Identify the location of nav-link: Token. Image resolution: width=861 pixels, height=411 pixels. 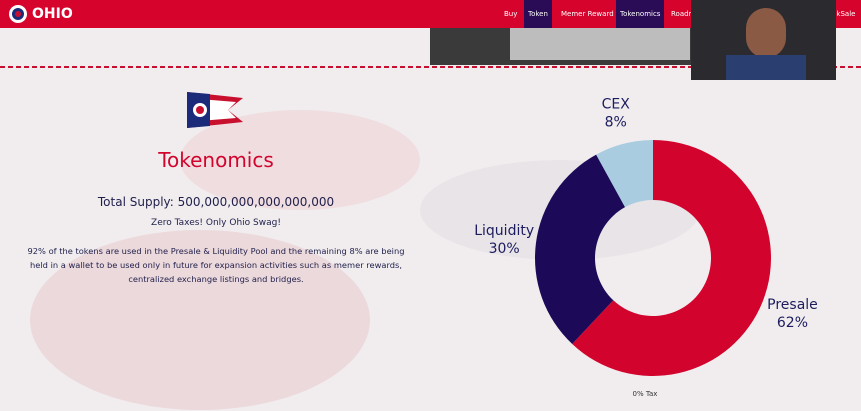
(538, 14).